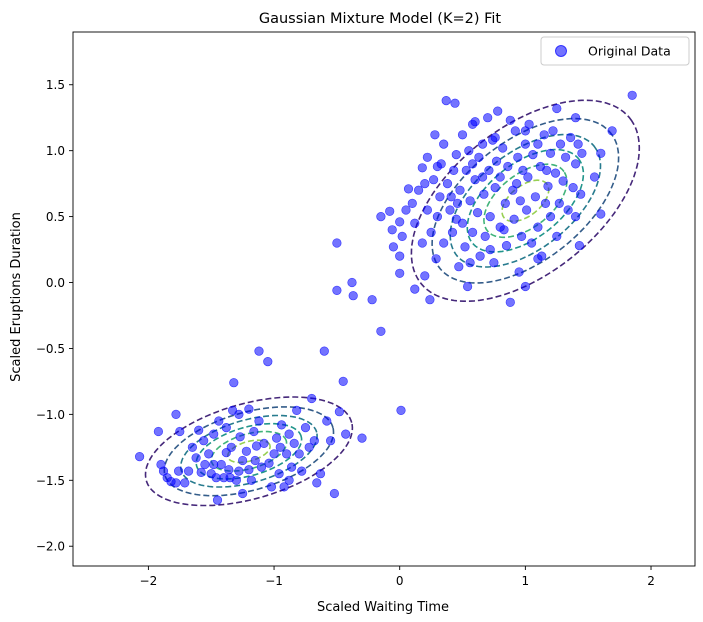 Image resolution: width=703 pixels, height=622 pixels. Describe the element at coordinates (50, 481) in the screenshot. I see `y-tick-label: −1.5` at that location.